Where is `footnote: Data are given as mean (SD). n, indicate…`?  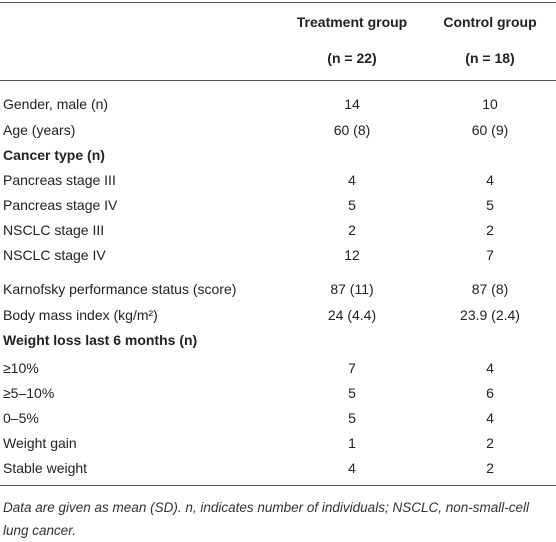 footnote: Data are given as mean (SD). n, indicate… is located at coordinates (266, 519).